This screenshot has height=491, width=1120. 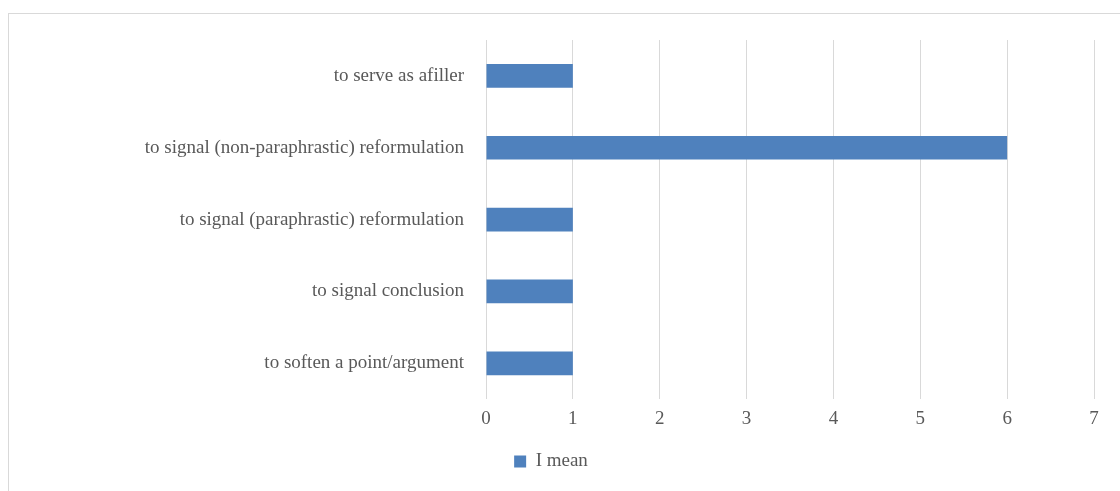 I want to click on y-tick-label: to serve as afiller, so click(x=399, y=74).